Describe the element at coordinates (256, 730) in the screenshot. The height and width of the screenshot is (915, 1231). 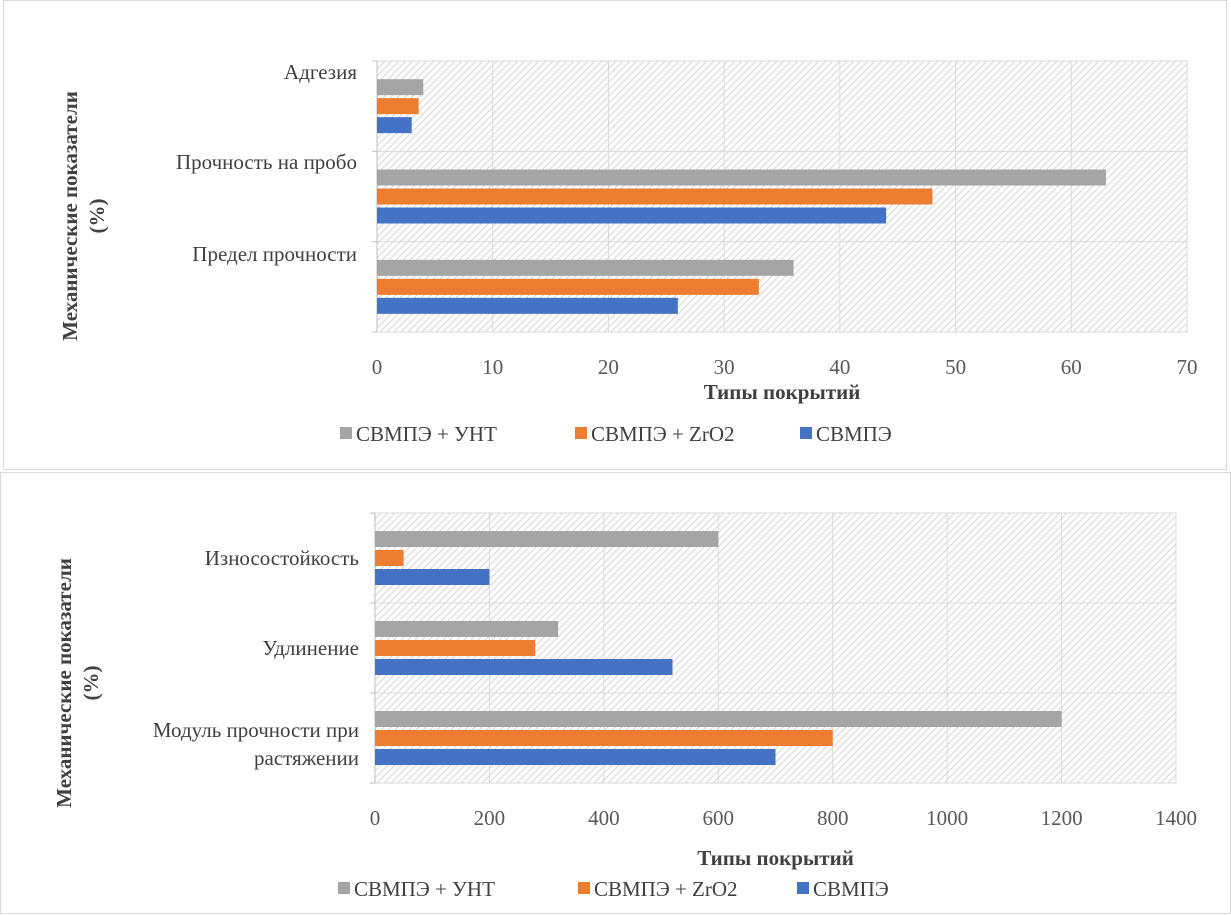
I see `category-label: Модуль прочности при` at that location.